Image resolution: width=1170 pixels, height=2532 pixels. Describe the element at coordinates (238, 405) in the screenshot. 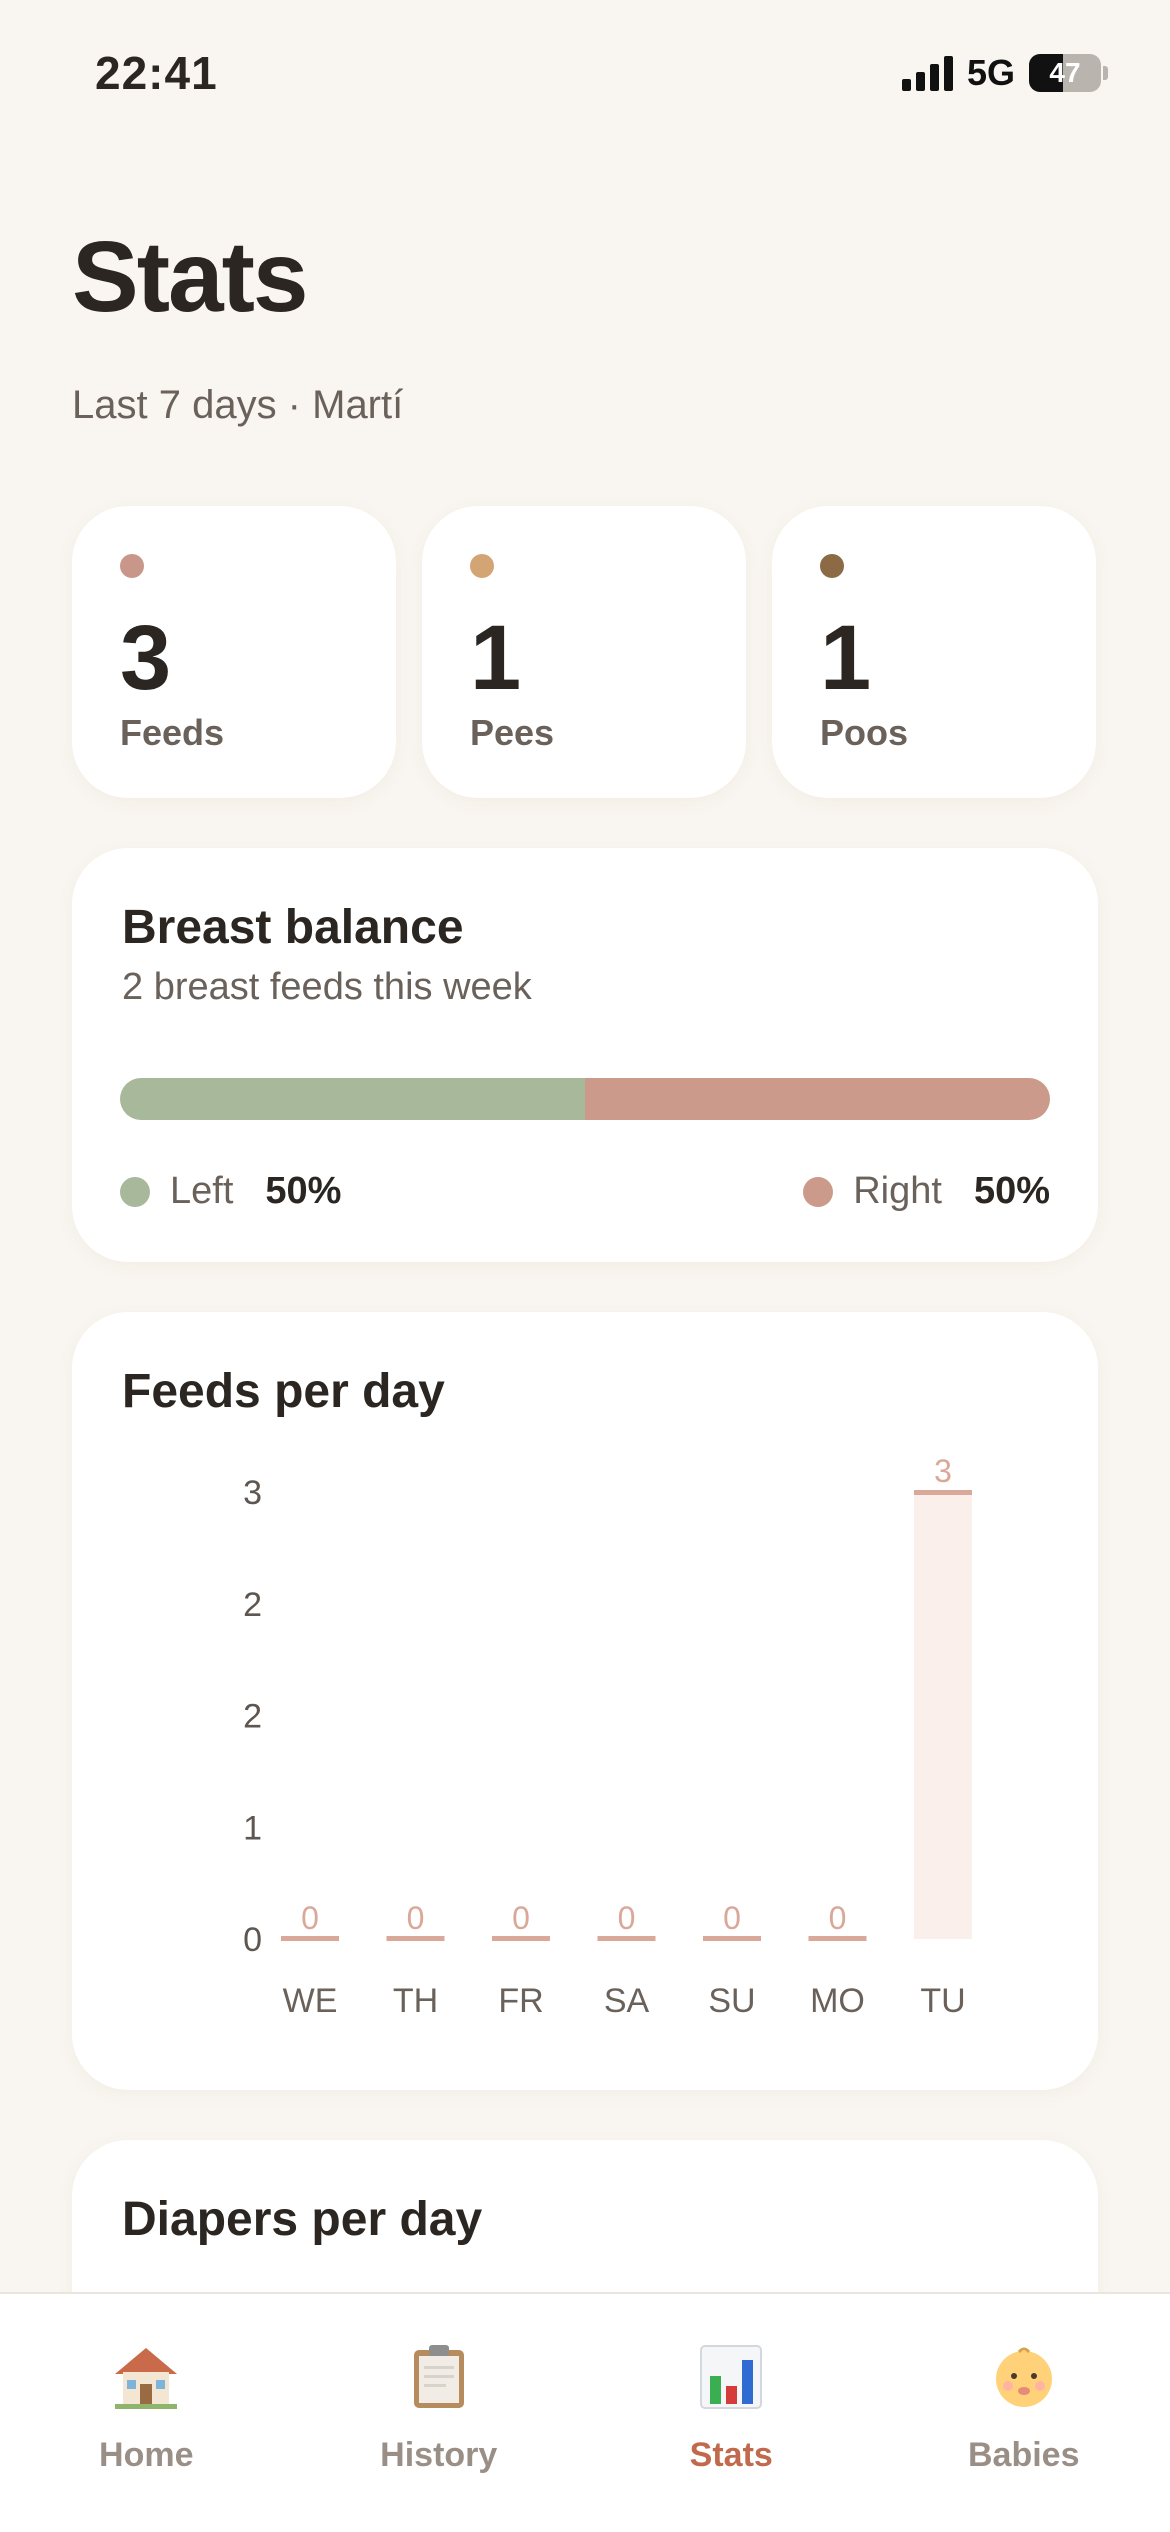

I see `page-subtitle: Last 7 days · Martí` at that location.